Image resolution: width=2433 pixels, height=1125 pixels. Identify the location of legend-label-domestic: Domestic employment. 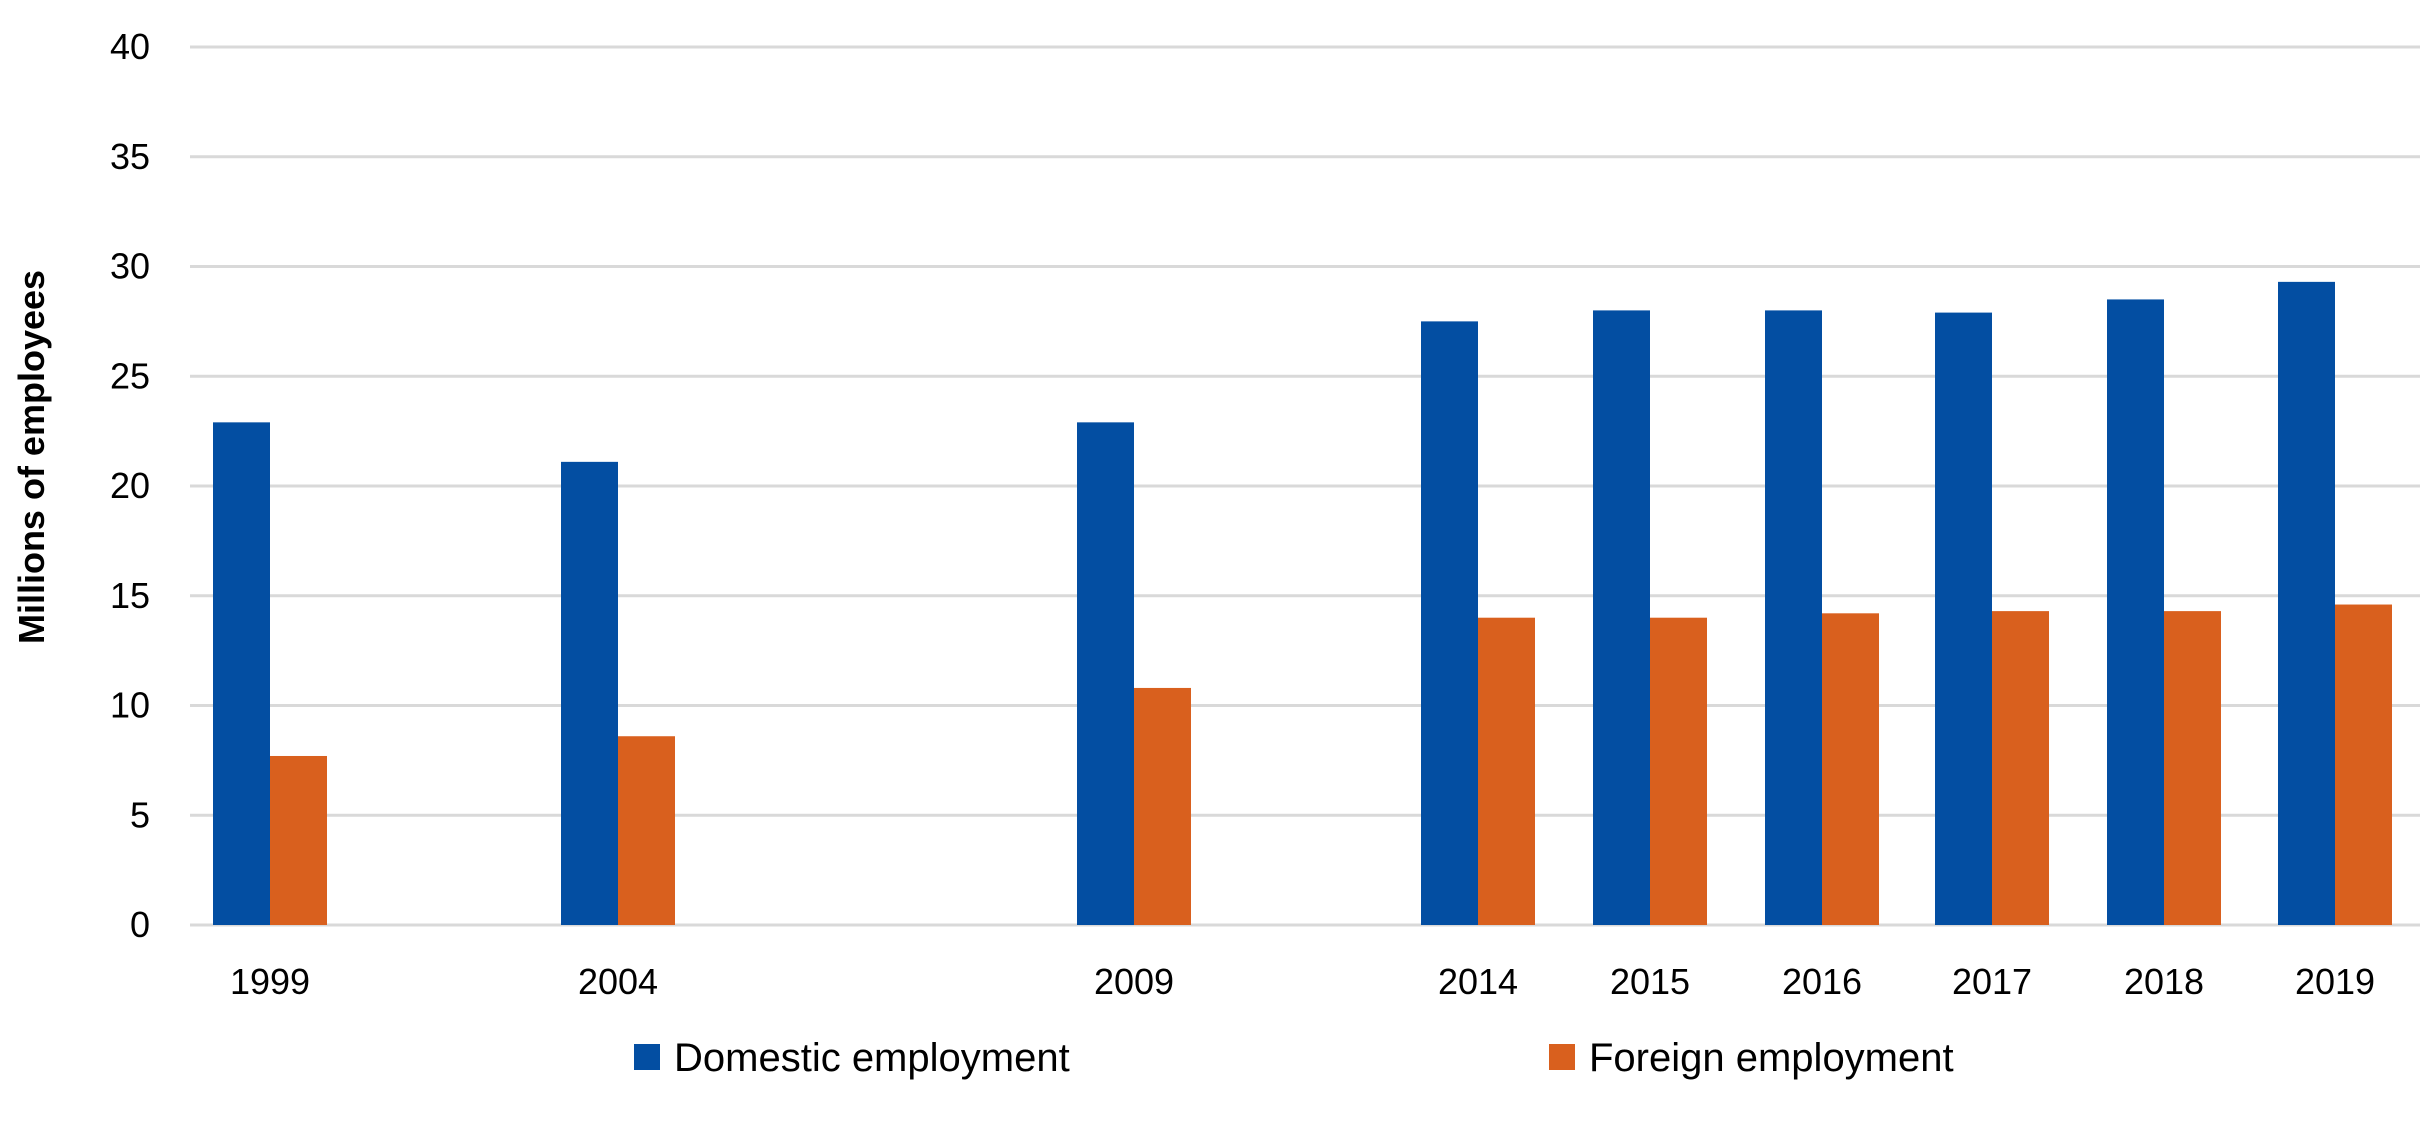
(872, 1058).